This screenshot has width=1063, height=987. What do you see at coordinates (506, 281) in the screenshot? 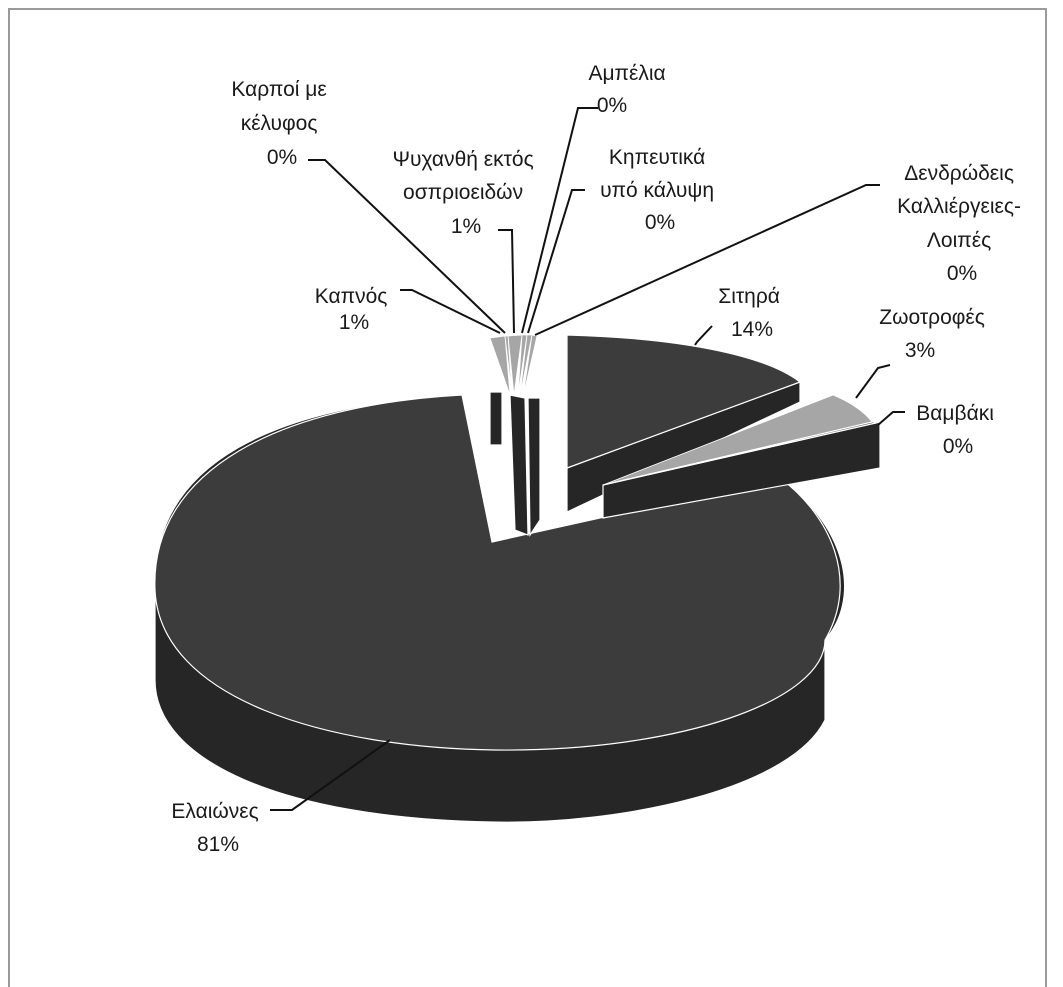
I see `leader-legumes` at bounding box center [506, 281].